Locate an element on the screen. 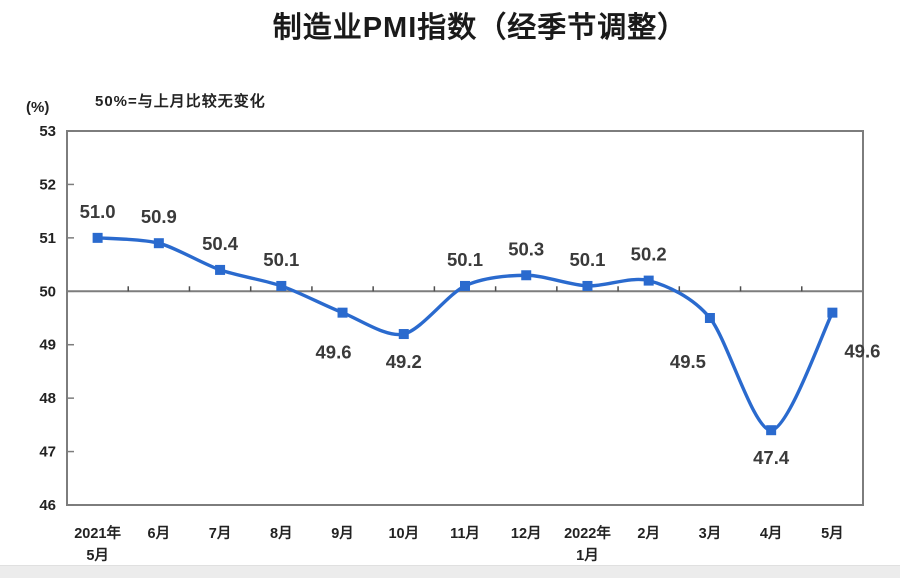 The height and width of the screenshot is (578, 900). y-tick-label: 48 is located at coordinates (47, 398).